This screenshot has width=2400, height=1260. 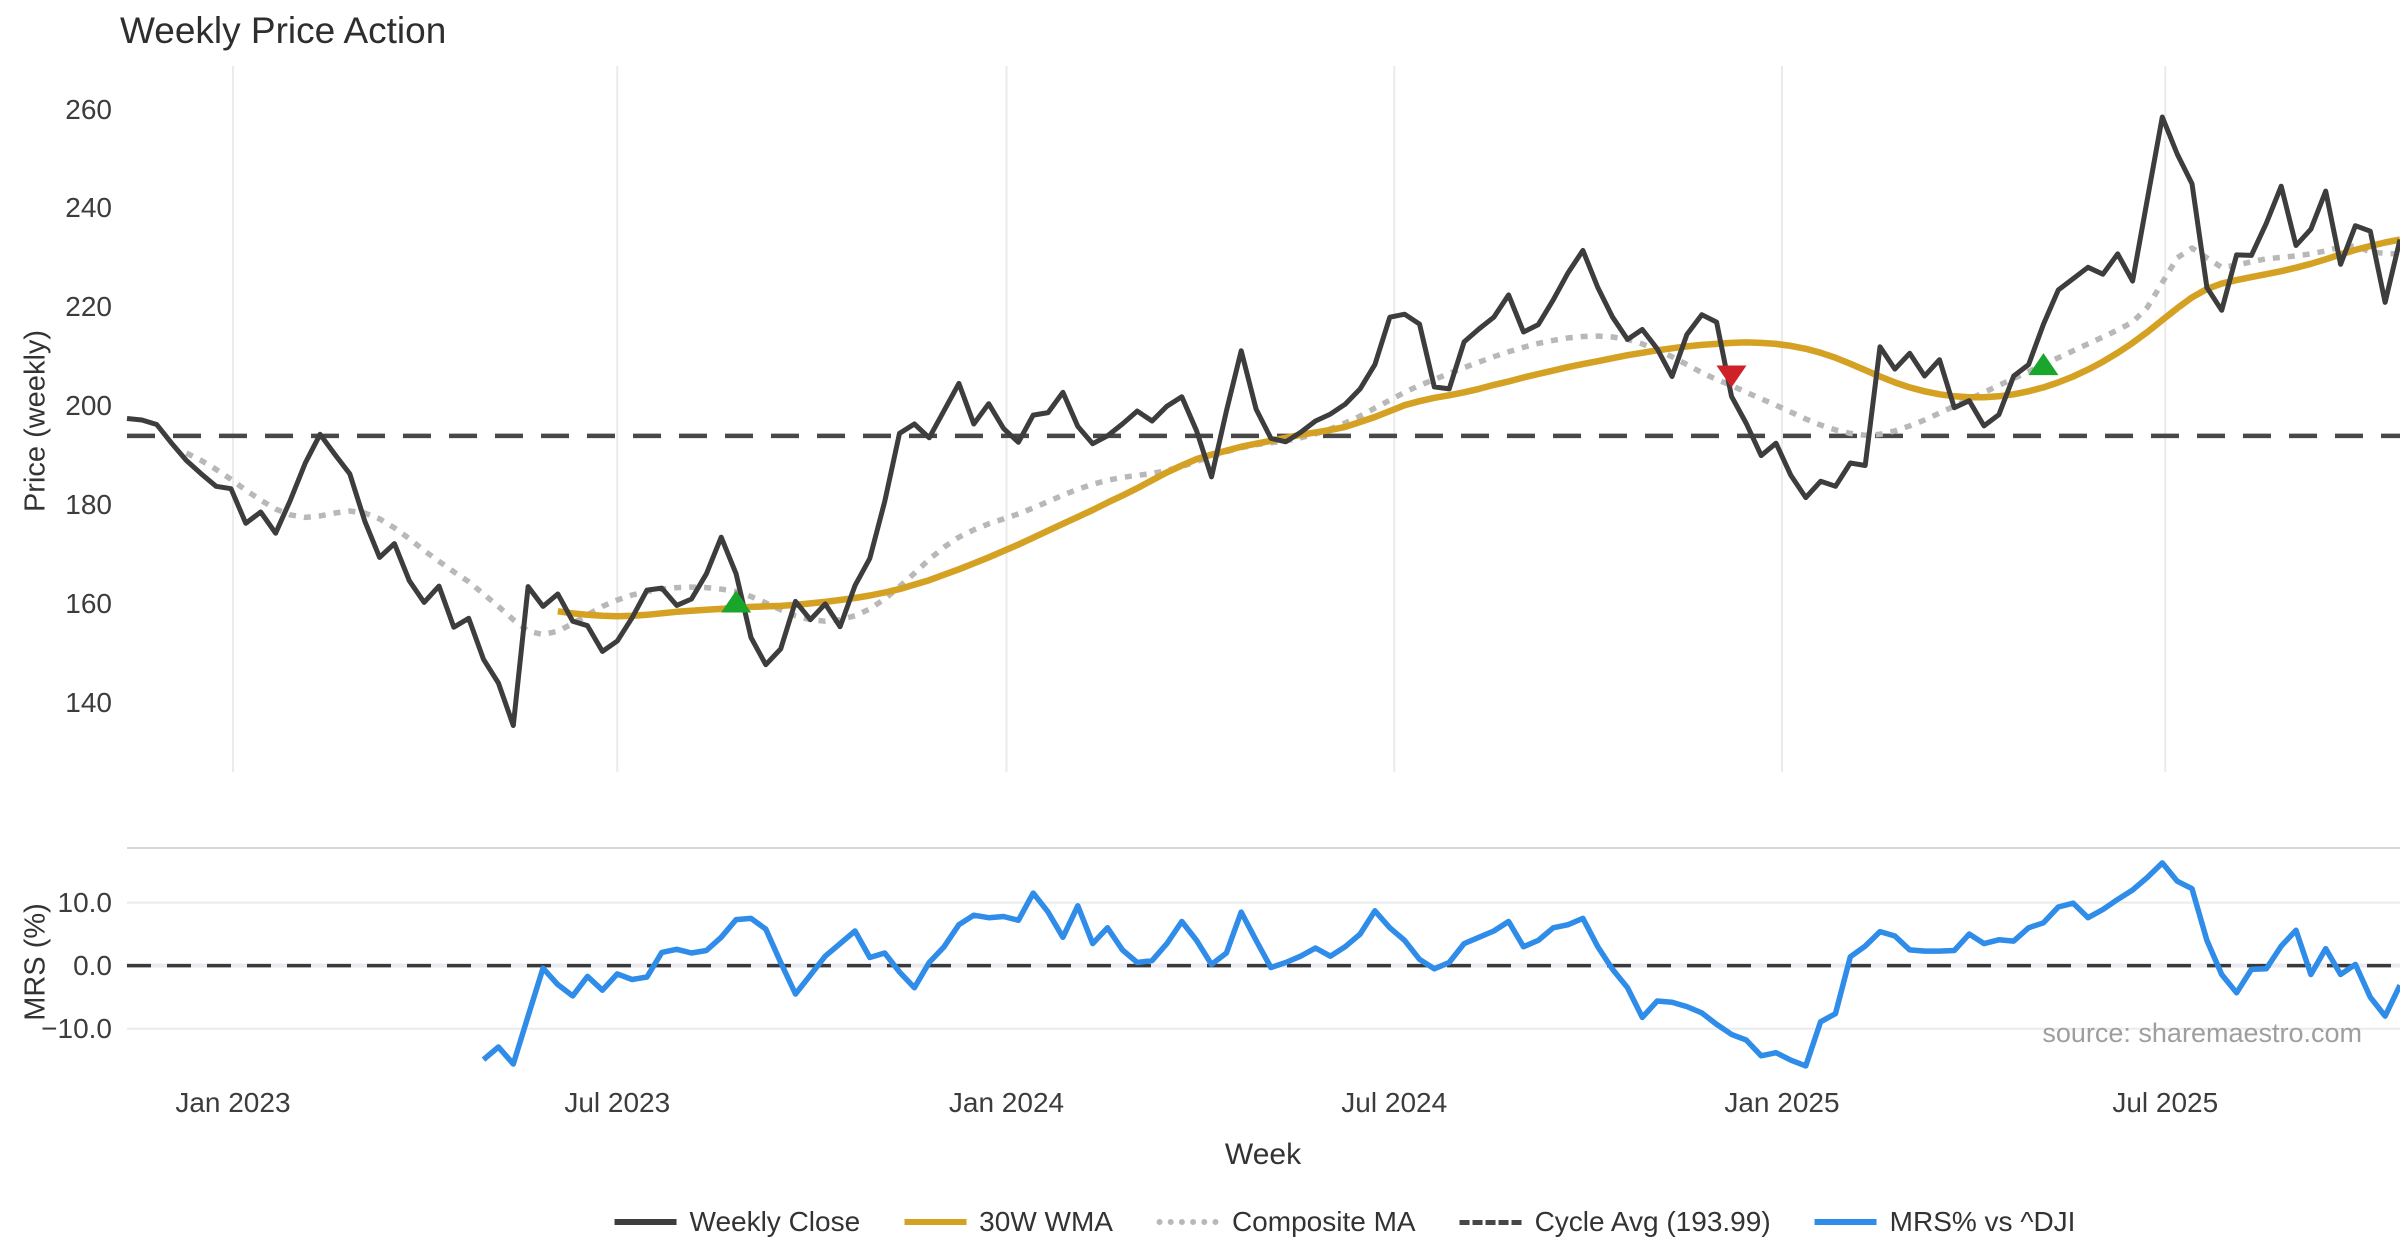 I want to click on legend-label-composite-ma: Composite MA, so click(x=1323, y=1221).